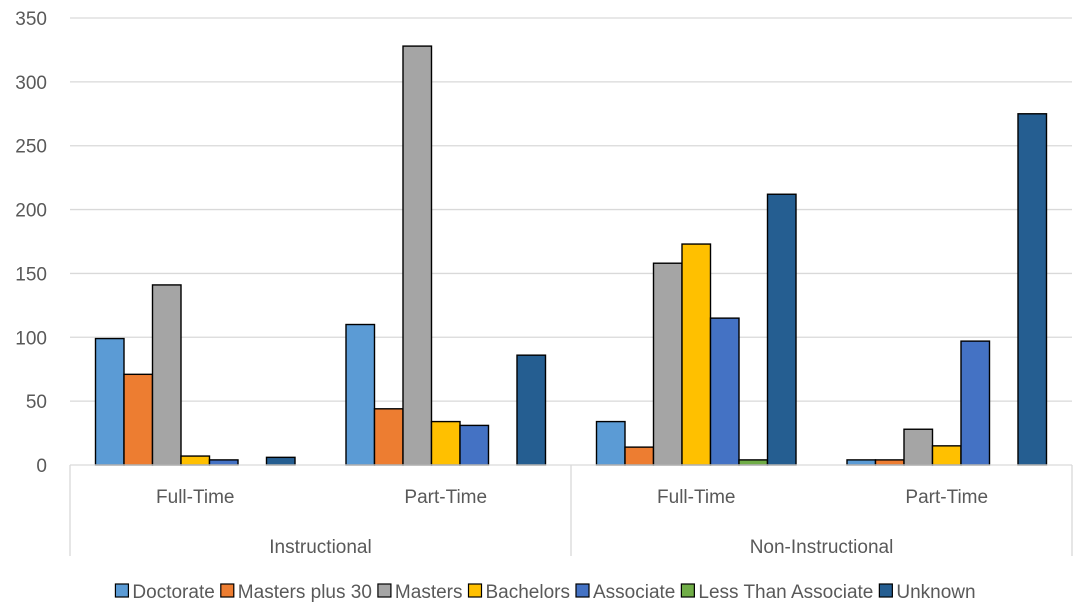 This screenshot has height=606, width=1091. I want to click on y-tick-label-200: 200, so click(31, 211).